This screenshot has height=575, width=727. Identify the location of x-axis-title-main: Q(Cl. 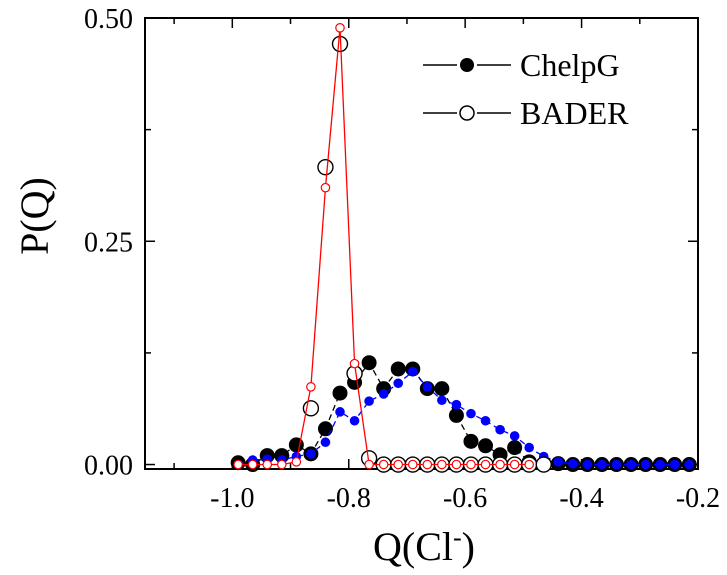
(413, 546).